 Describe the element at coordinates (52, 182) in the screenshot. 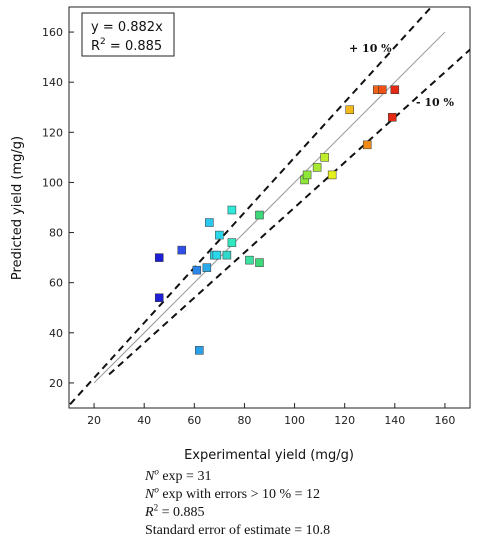

I see `y-tick-label: 100` at that location.